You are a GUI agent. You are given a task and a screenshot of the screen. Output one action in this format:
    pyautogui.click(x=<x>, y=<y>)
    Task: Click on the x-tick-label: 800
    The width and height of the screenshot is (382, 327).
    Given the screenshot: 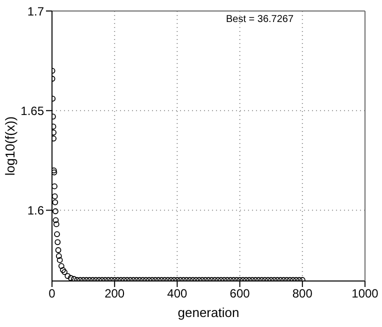 What is the action you would take?
    pyautogui.click(x=302, y=293)
    